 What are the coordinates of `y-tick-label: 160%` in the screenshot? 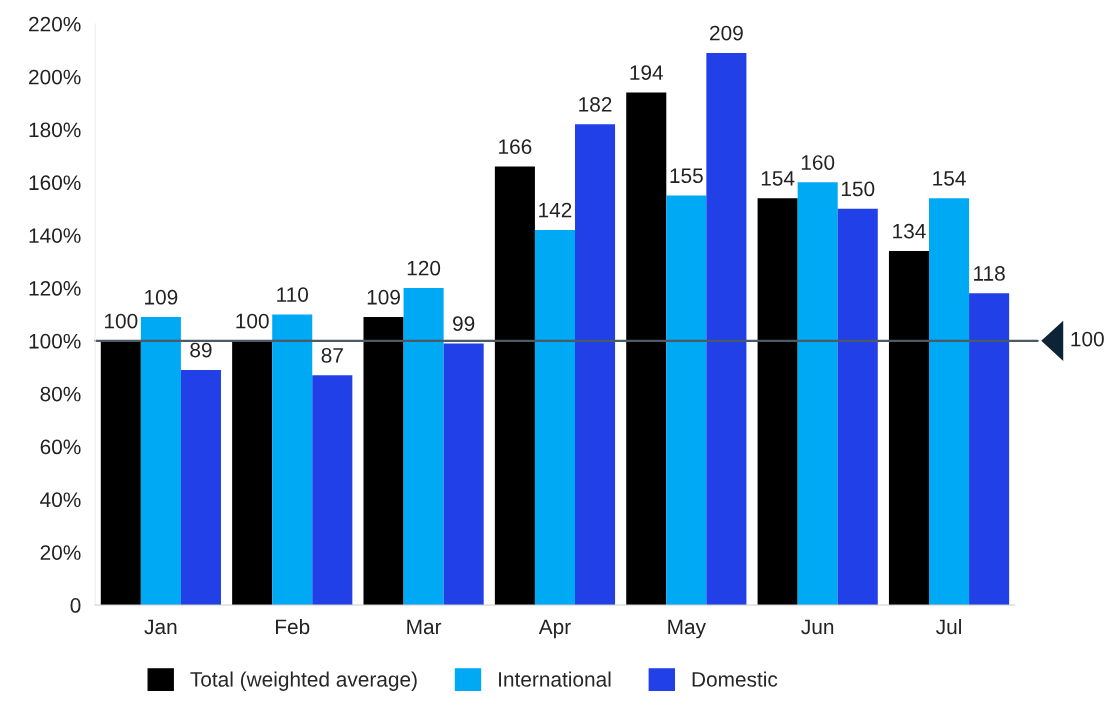 It's located at (55, 183).